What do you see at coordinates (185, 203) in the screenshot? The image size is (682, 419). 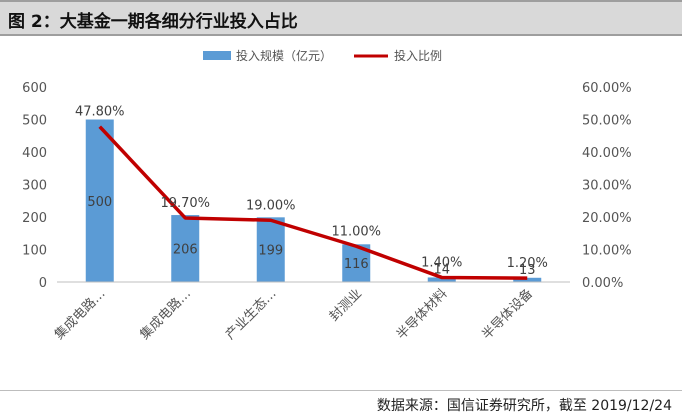 I see `line-value-label: 19.70%` at bounding box center [185, 203].